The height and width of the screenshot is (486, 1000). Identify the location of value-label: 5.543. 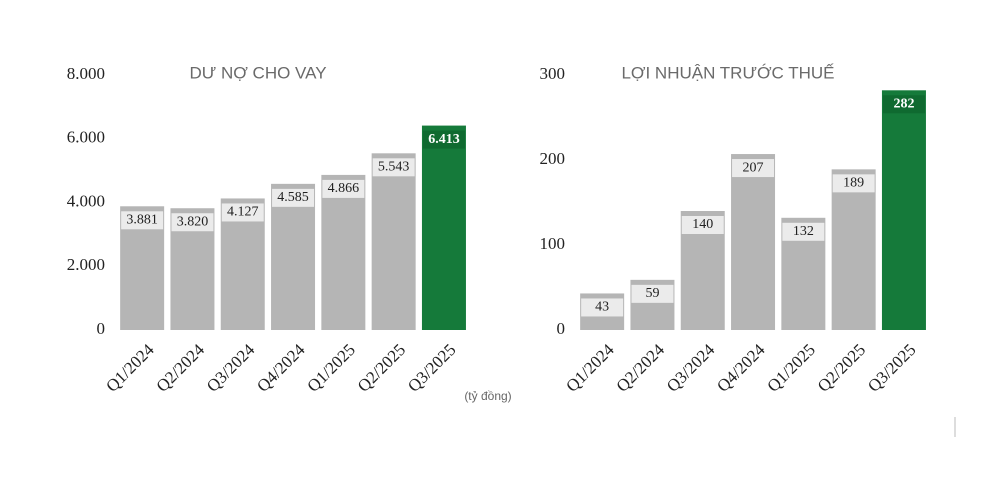
(394, 167).